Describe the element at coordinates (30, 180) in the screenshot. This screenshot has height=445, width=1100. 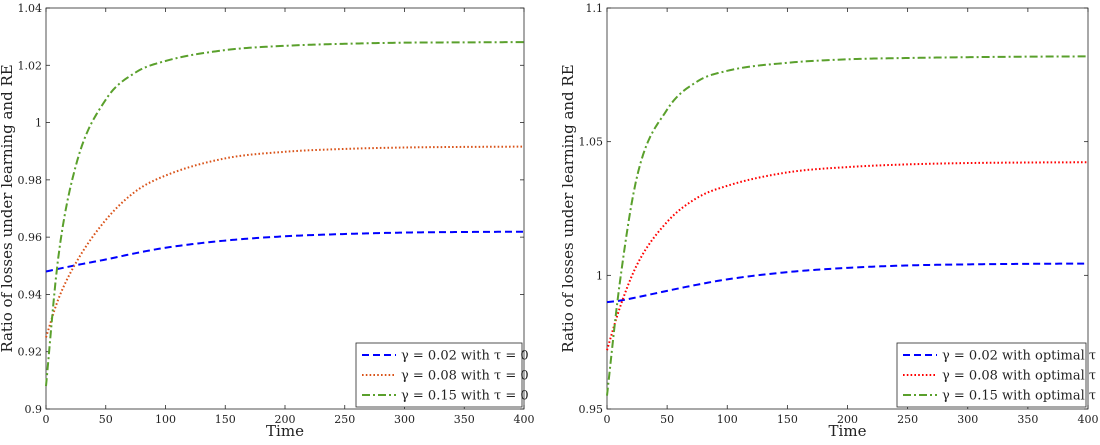
I see `y-tick-label: 0.98` at that location.